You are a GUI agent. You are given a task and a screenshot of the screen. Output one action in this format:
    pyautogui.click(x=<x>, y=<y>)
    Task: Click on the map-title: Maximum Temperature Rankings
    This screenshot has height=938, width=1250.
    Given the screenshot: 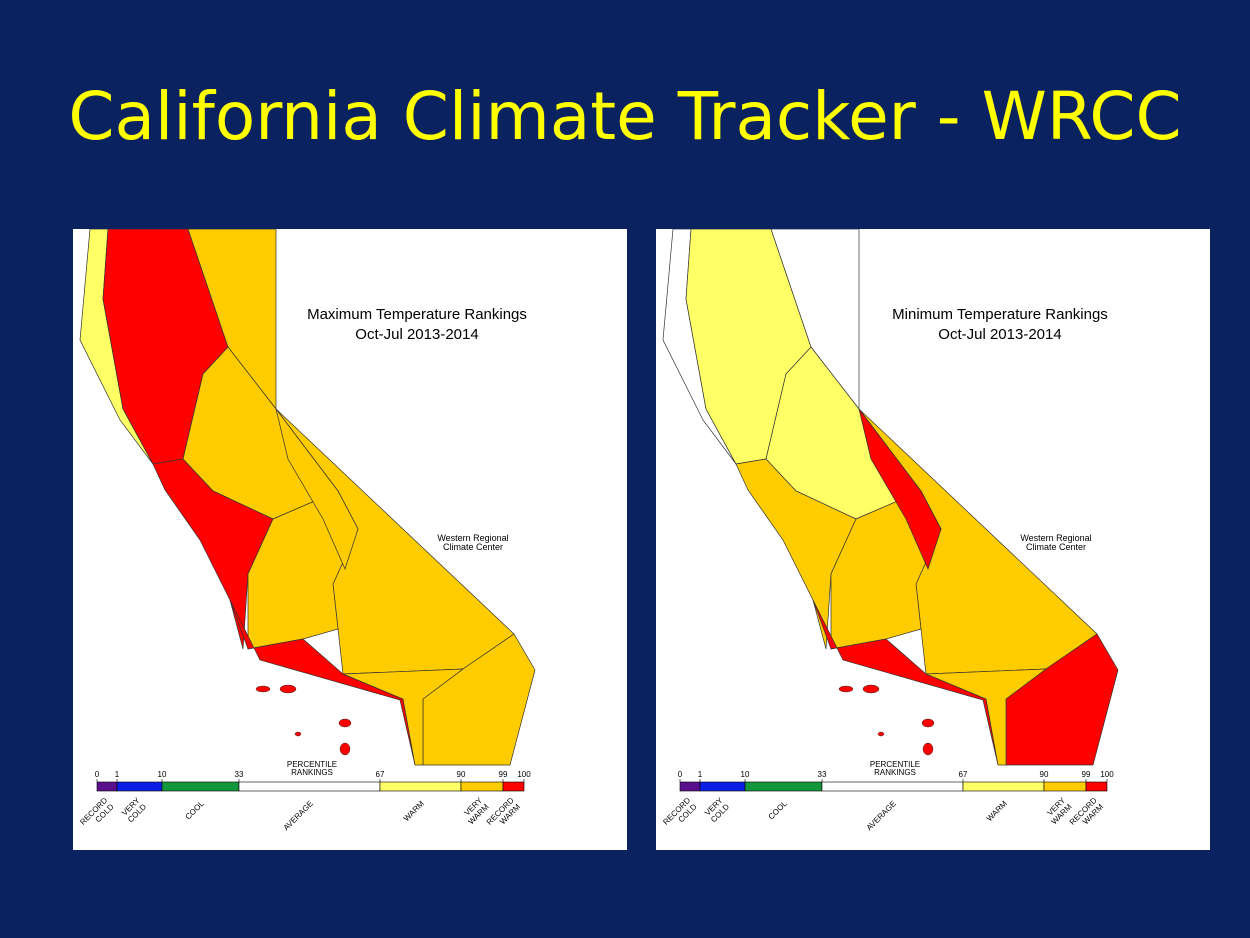 What is the action you would take?
    pyautogui.click(x=417, y=314)
    